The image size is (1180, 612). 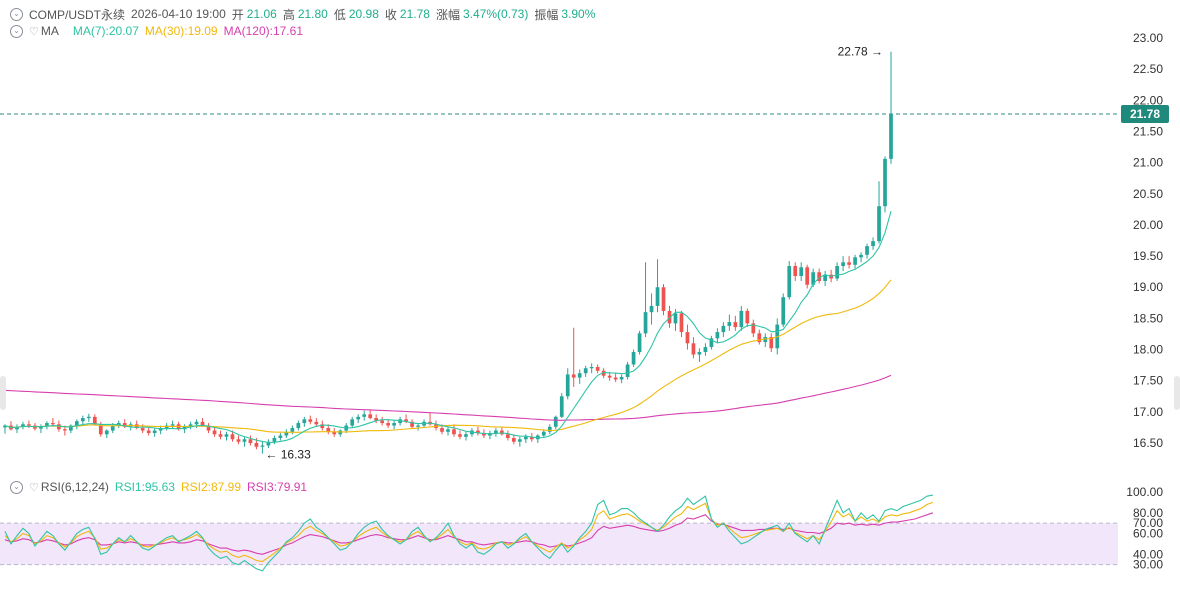 I want to click on rsi1-line, so click(x=468, y=533).